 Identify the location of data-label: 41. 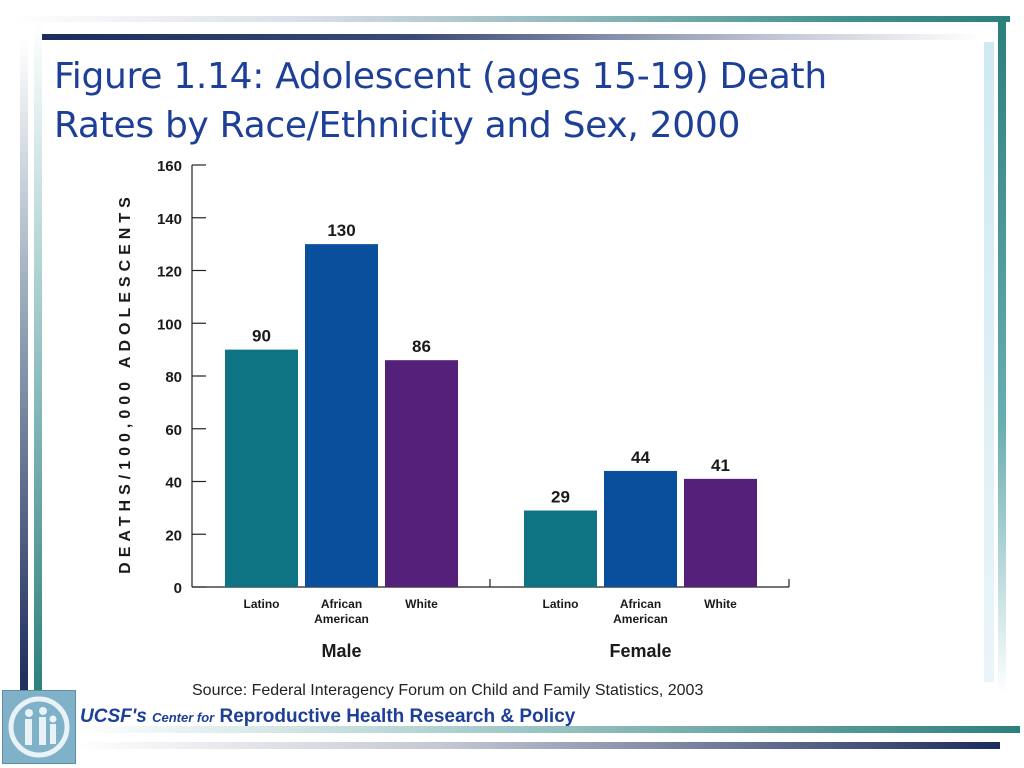
(720, 465).